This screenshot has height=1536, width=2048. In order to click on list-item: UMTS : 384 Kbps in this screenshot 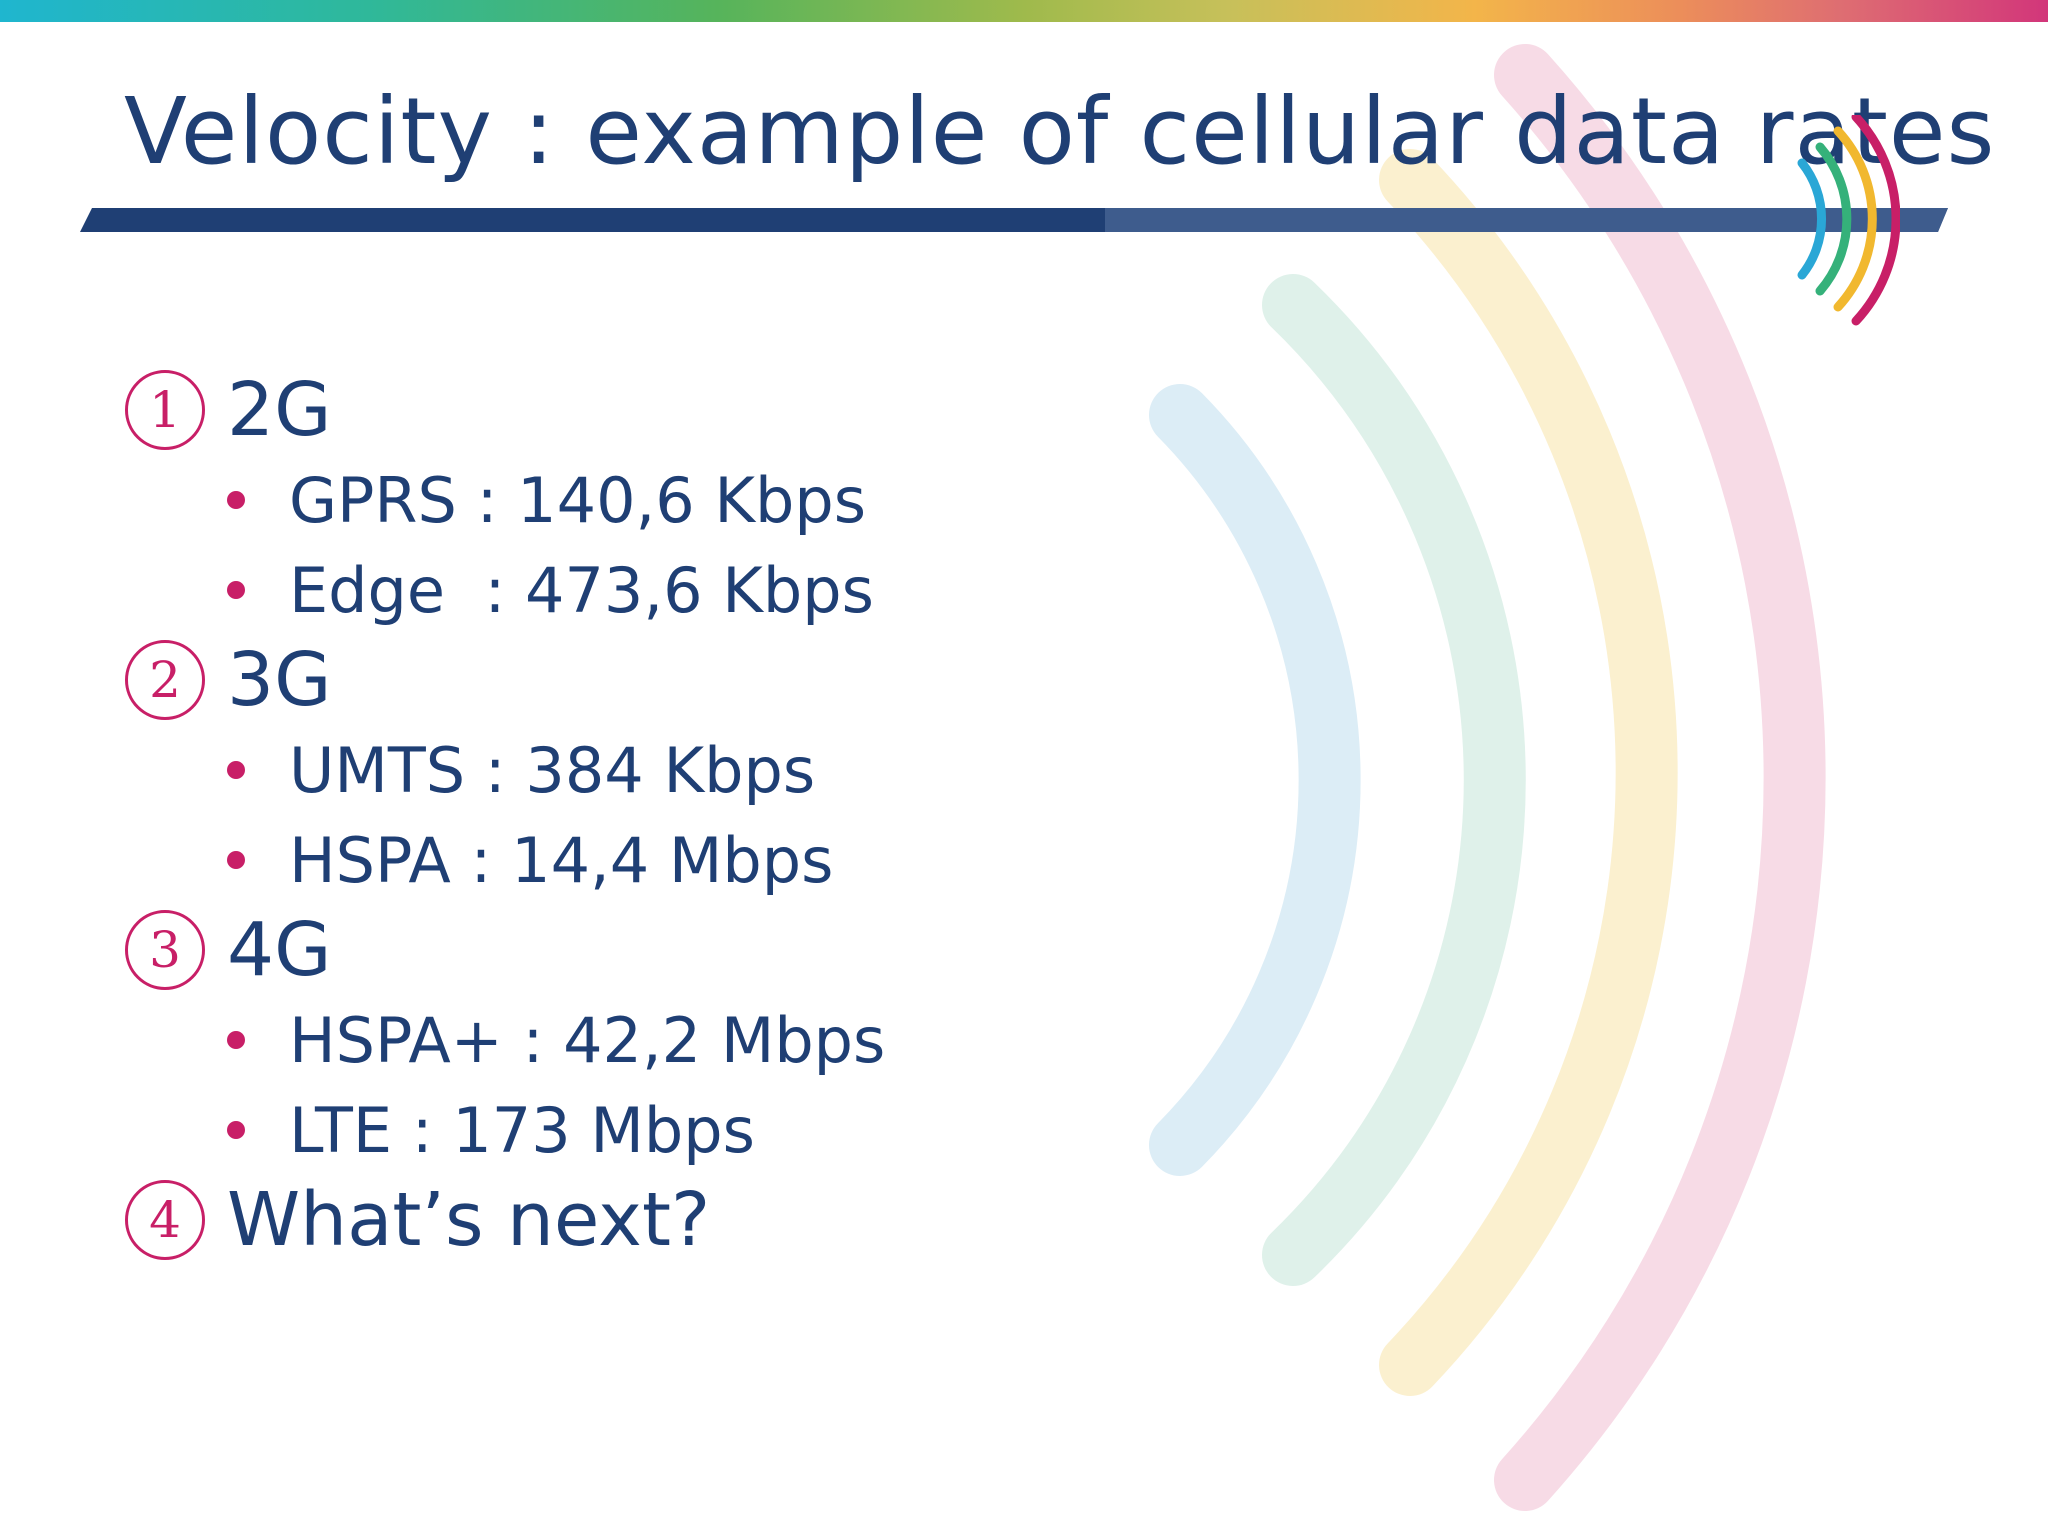, I will do `click(556, 770)`.